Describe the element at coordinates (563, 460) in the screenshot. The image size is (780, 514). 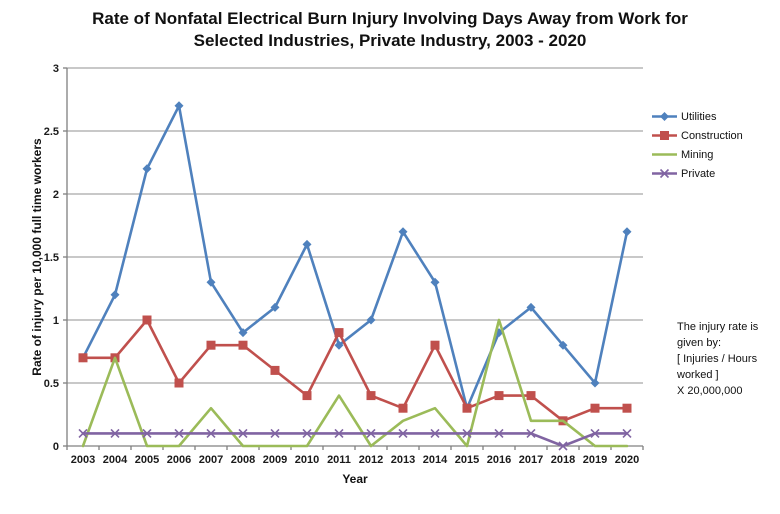
I see `x-tick-label: 2018` at that location.